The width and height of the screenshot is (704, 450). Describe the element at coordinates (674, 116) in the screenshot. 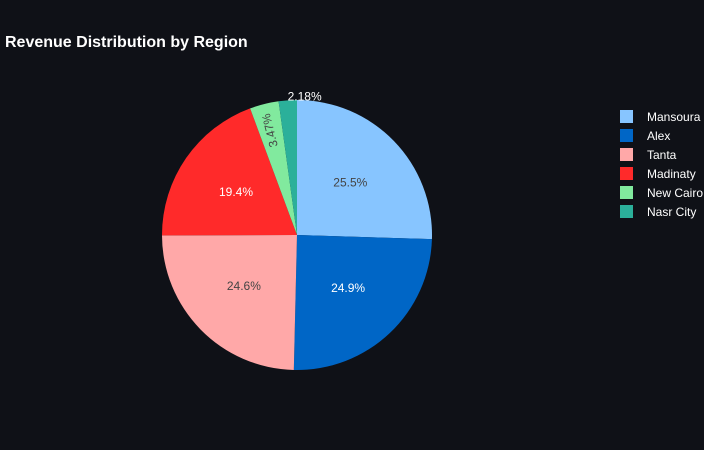

I see `legend-label: Mansoura` at that location.